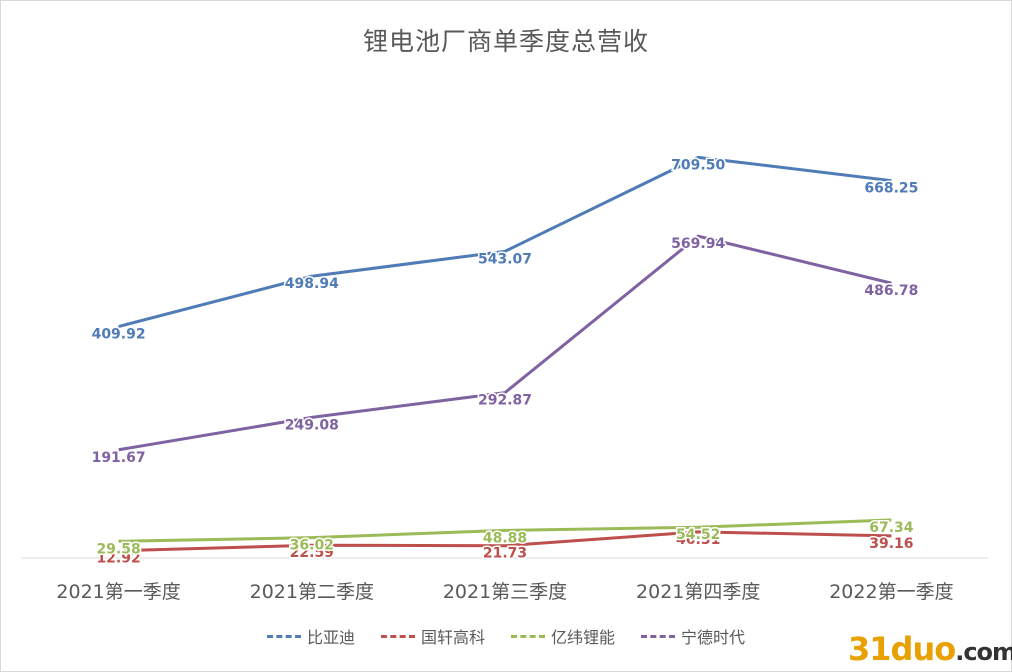 The height and width of the screenshot is (672, 1012). What do you see at coordinates (330, 637) in the screenshot?
I see `legend-label-byd: 比亚迪` at bounding box center [330, 637].